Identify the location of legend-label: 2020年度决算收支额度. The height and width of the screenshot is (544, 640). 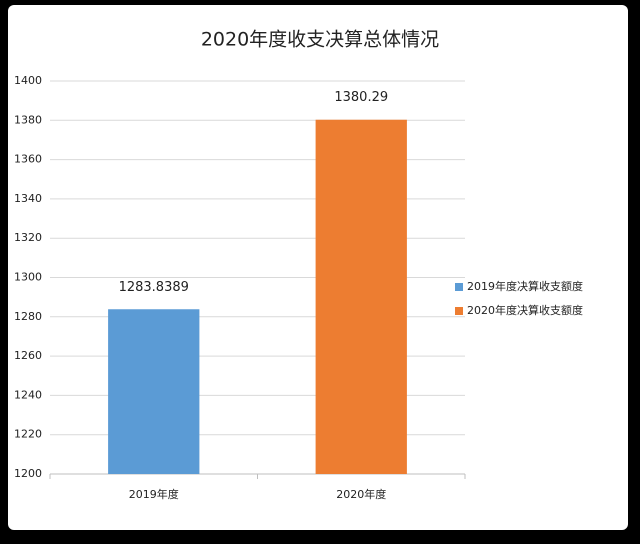
(525, 310).